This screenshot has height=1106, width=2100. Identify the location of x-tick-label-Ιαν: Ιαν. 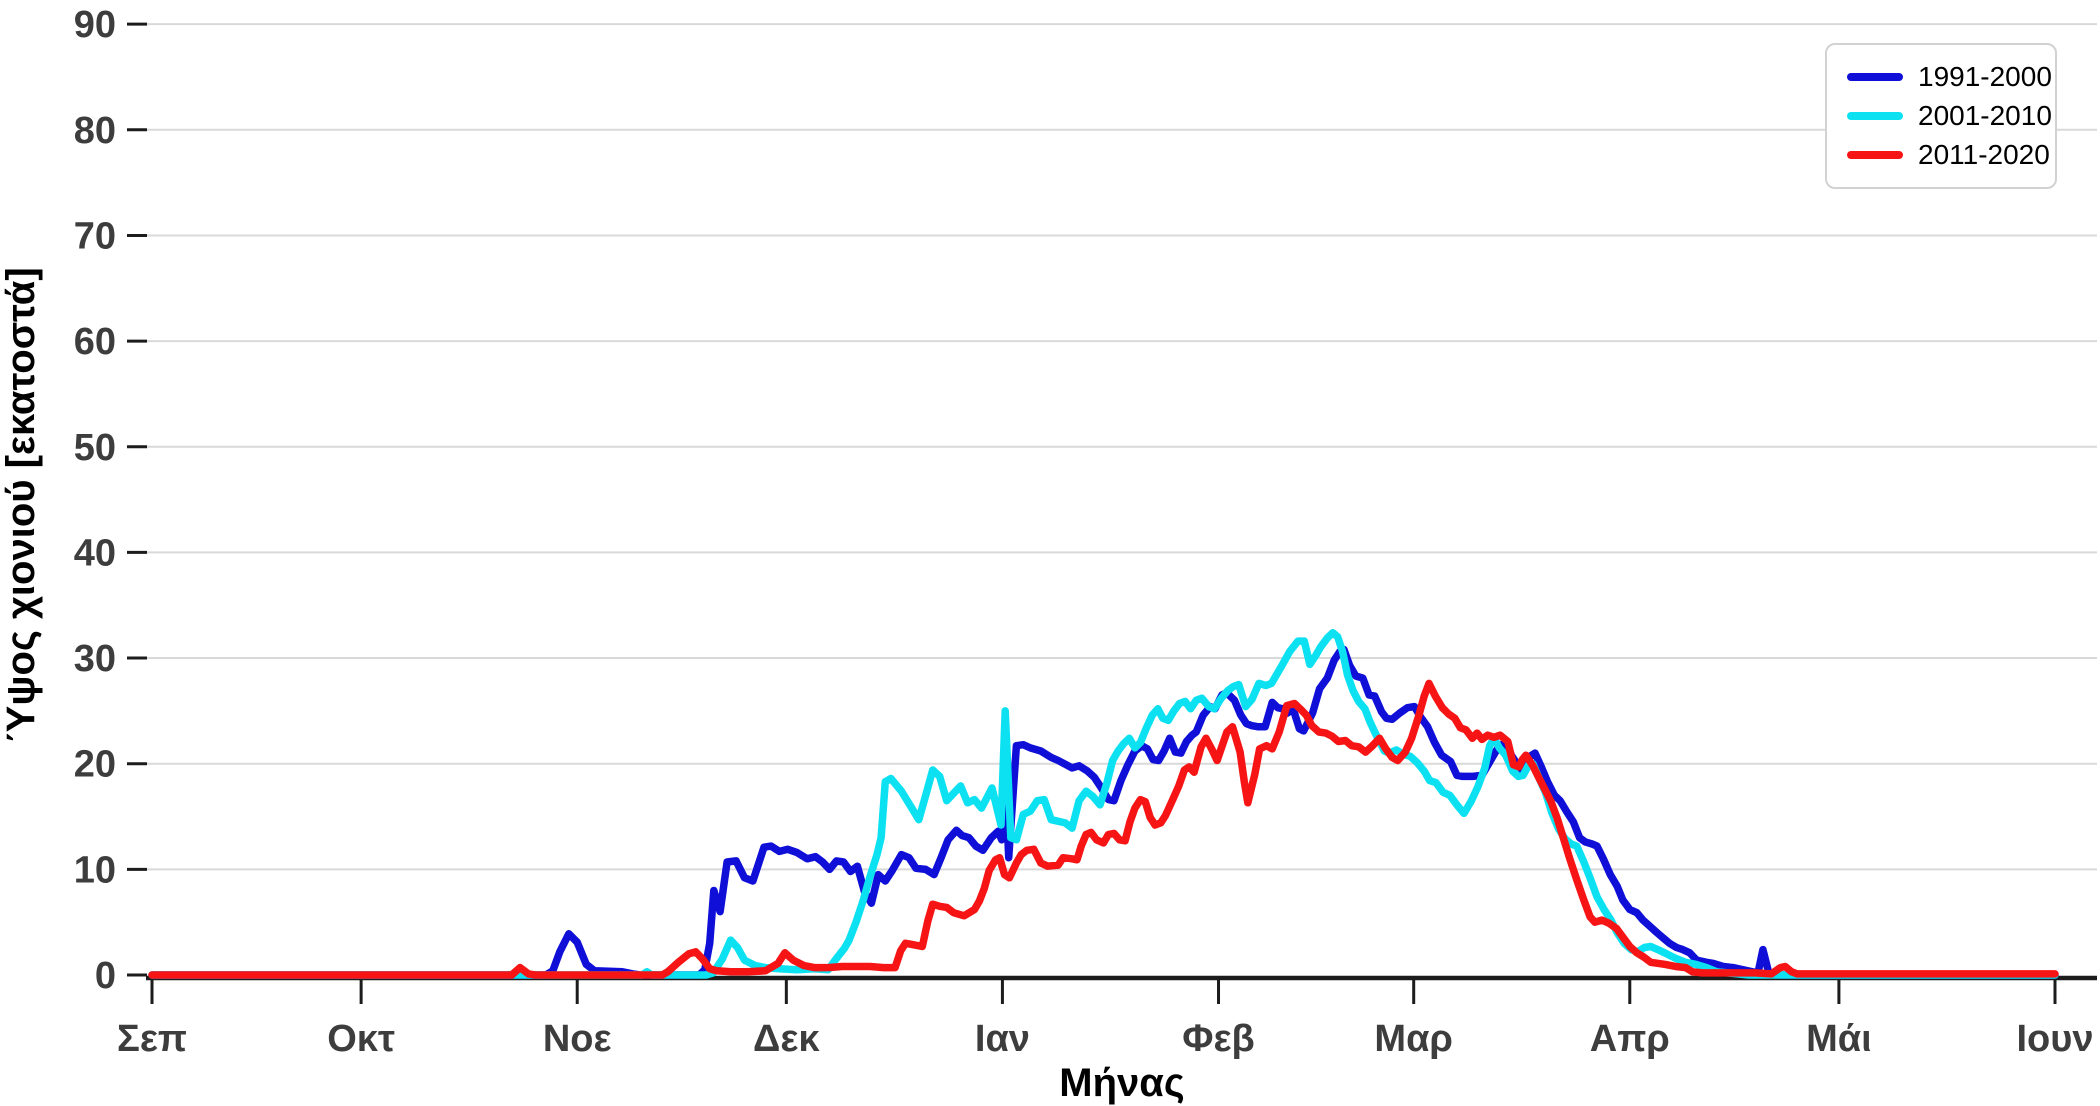
(1002, 1039).